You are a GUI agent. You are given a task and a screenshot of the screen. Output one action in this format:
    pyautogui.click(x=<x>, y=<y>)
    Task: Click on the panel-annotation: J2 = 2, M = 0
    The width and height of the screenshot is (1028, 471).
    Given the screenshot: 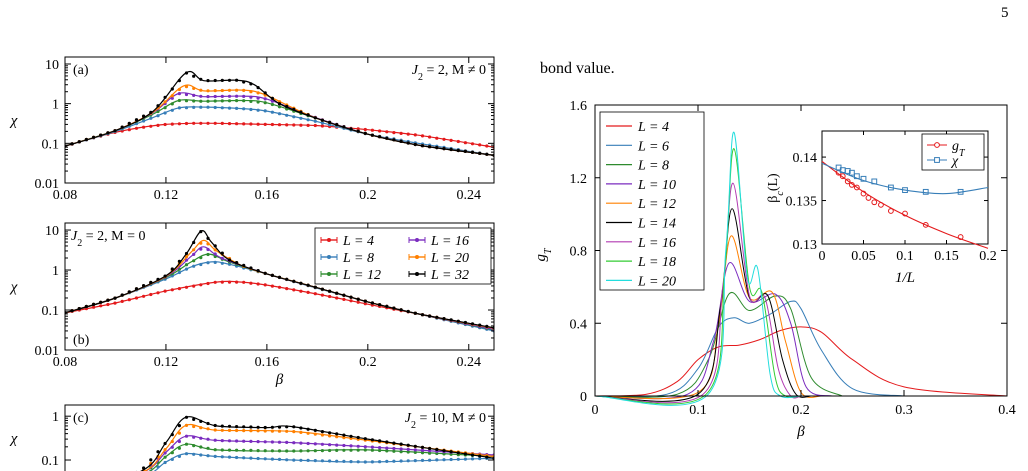 What is the action you would take?
    pyautogui.click(x=108, y=239)
    